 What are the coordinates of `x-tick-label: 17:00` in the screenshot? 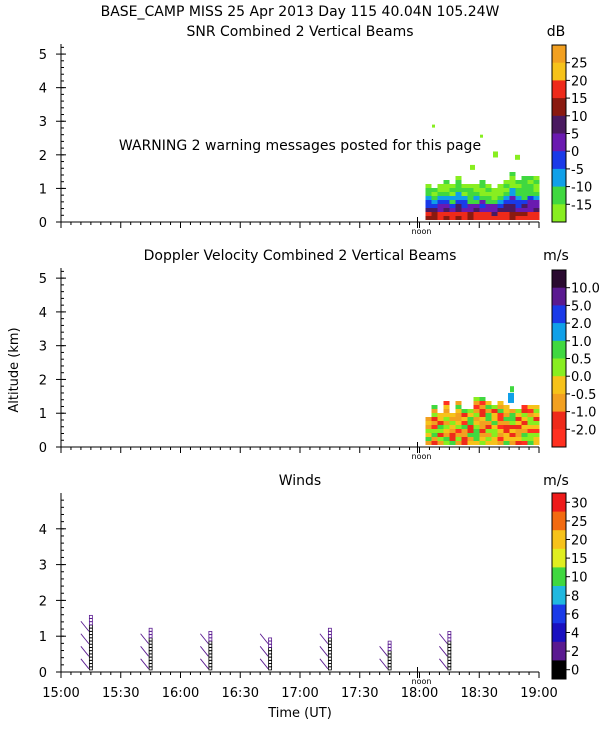 It's located at (299, 693).